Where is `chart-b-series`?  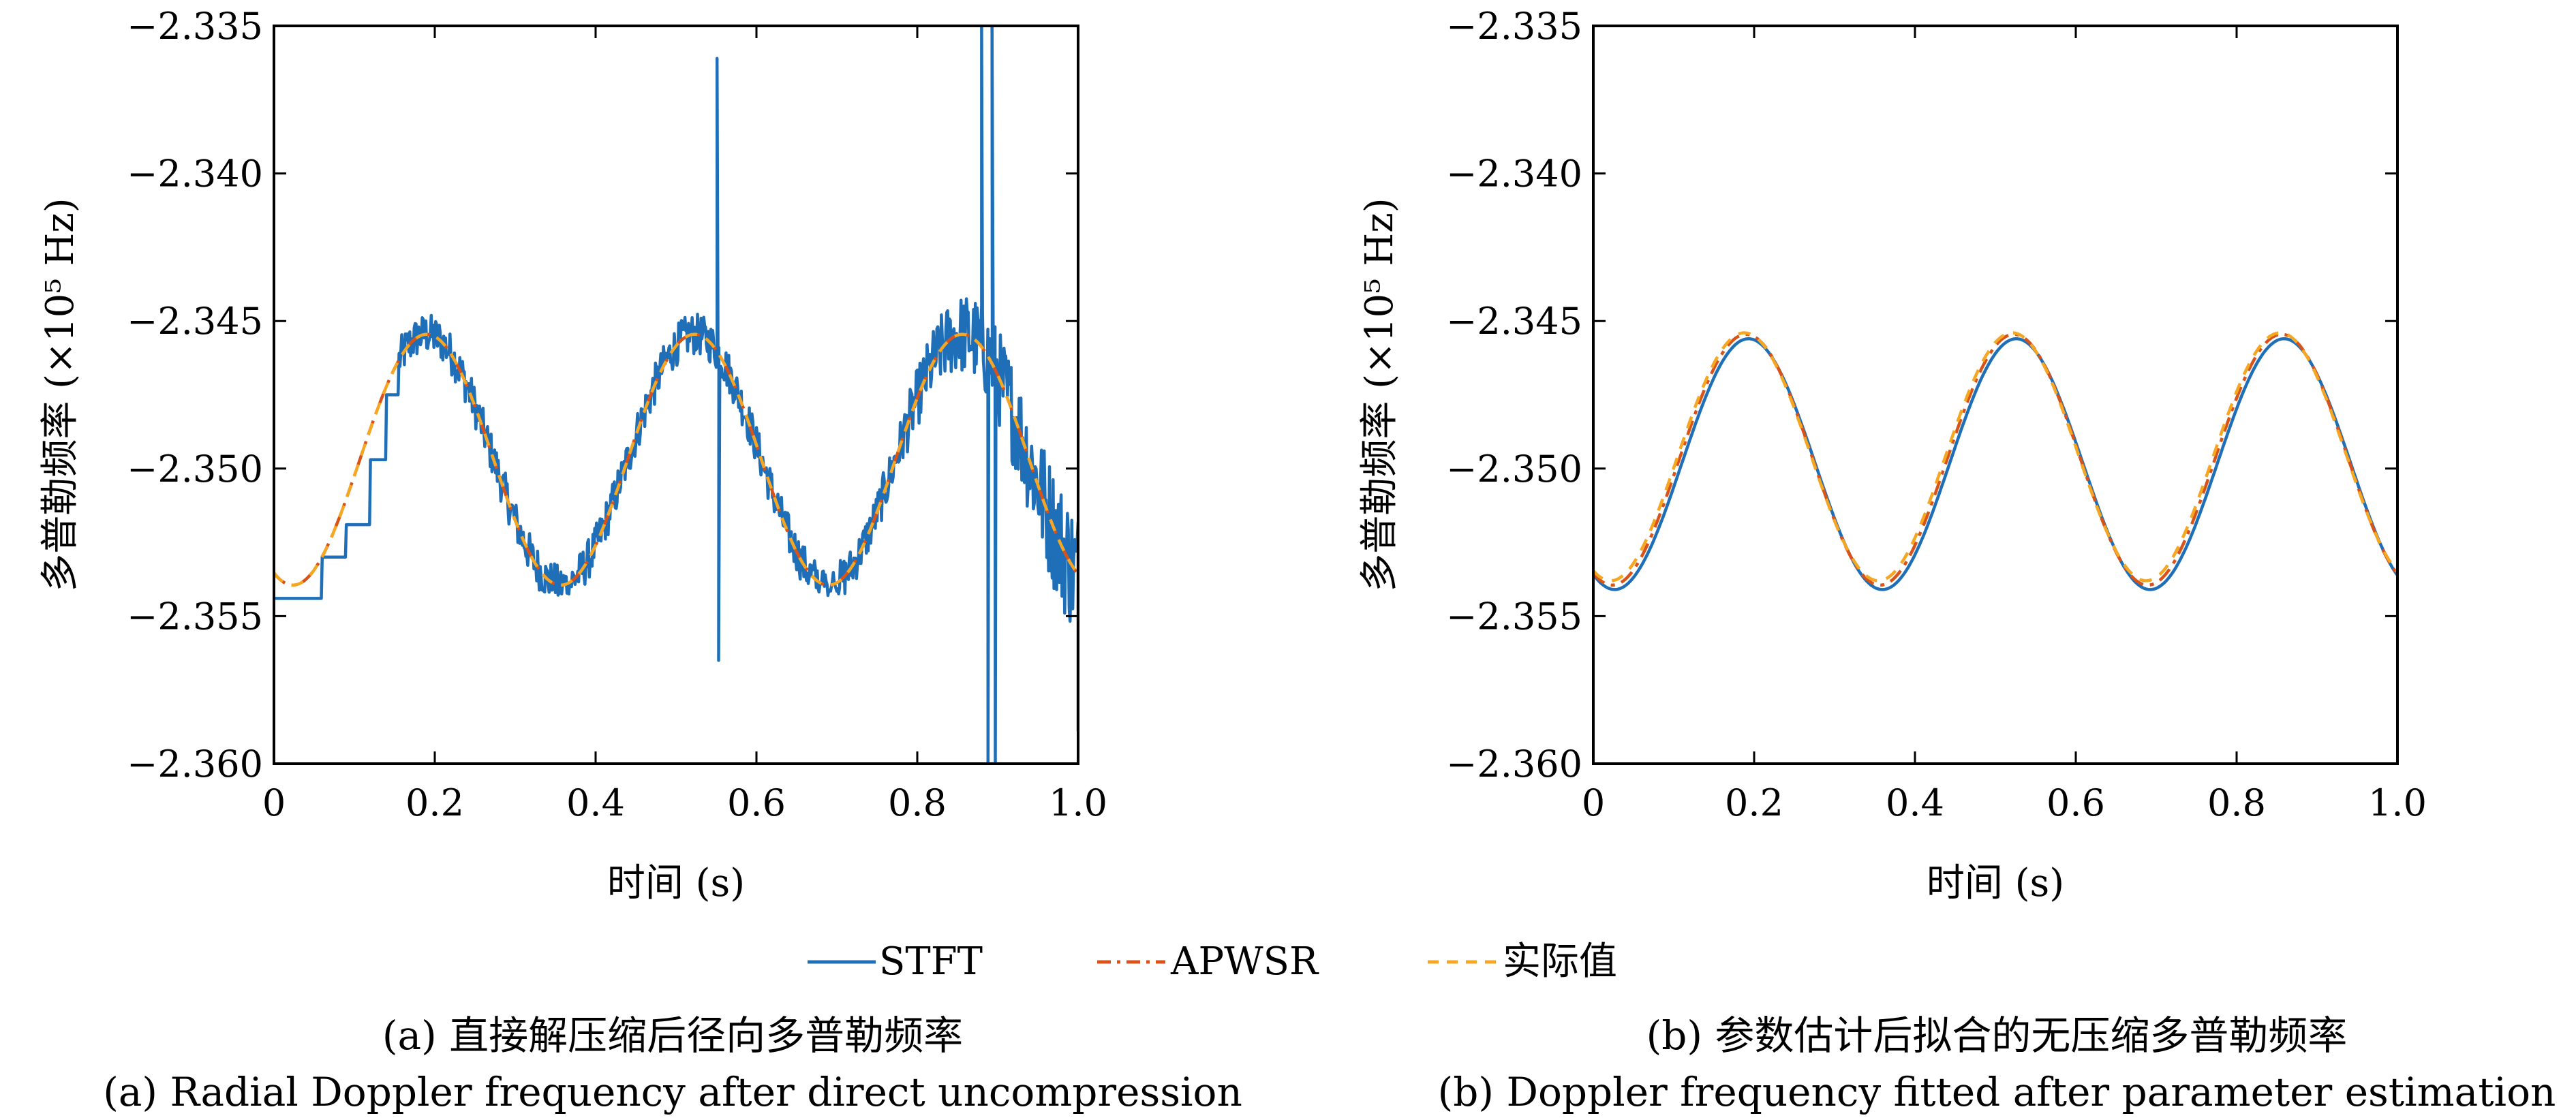
chart-b-series is located at coordinates (1995, 461).